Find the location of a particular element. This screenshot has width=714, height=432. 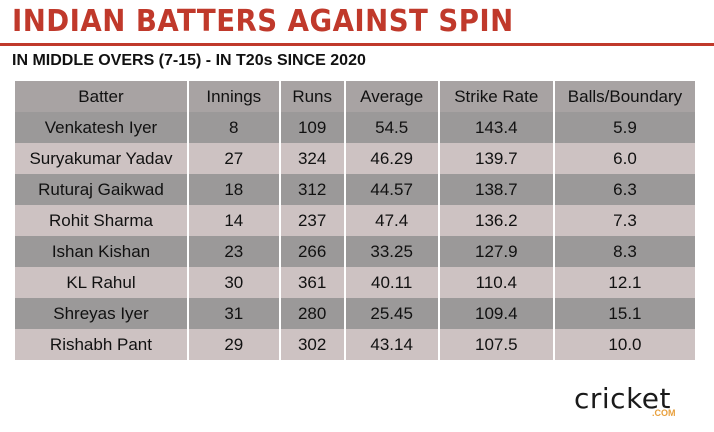

column-header-innings: Innings is located at coordinates (234, 96).